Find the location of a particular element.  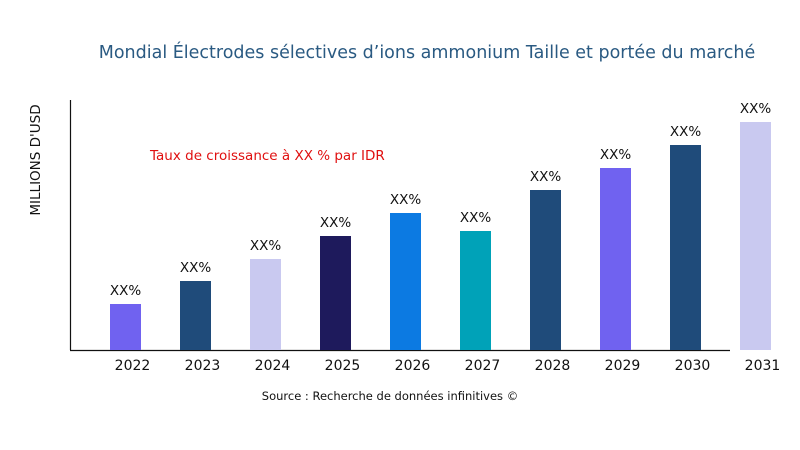

bar-2027 is located at coordinates (475, 290).